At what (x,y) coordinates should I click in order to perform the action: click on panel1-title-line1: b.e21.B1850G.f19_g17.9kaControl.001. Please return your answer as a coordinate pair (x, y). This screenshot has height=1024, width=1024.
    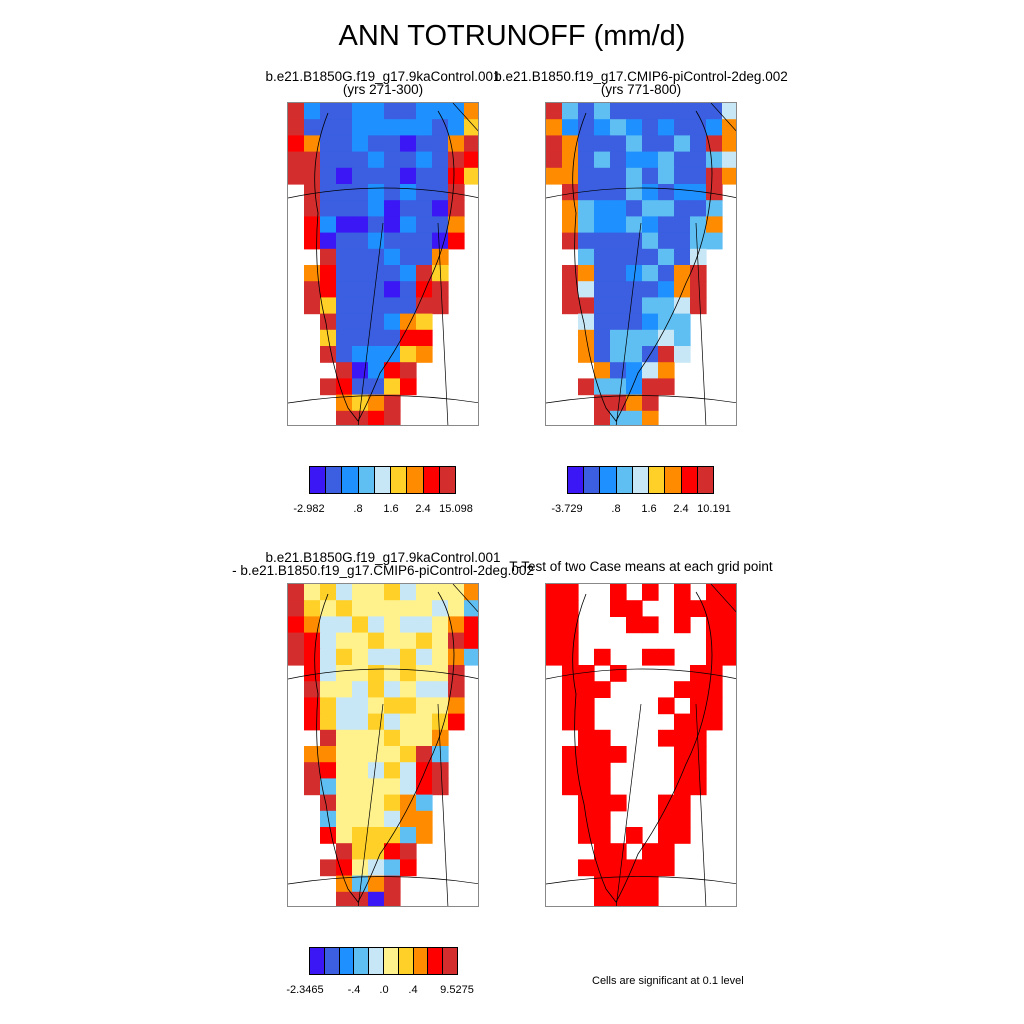
    Looking at the image, I should click on (383, 76).